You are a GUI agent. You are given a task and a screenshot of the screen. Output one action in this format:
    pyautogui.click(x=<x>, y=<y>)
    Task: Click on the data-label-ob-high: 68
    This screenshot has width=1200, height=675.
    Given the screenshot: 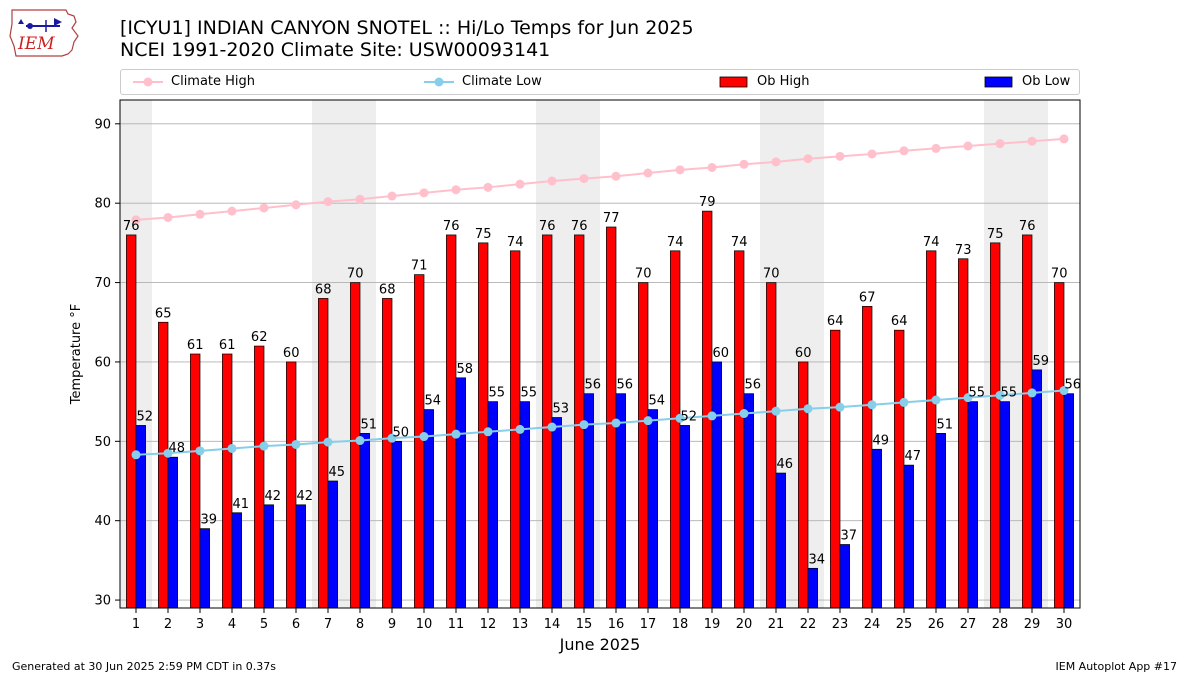 What is the action you would take?
    pyautogui.click(x=387, y=289)
    